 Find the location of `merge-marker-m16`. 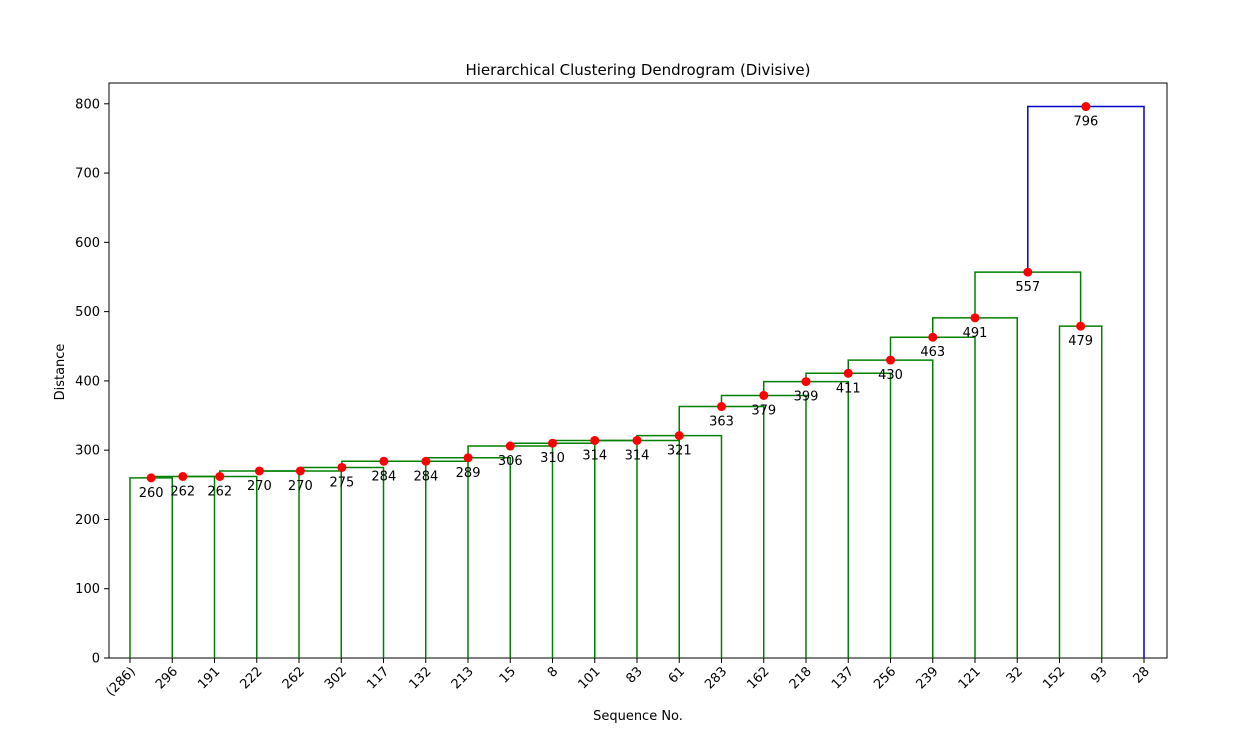

merge-marker-m16 is located at coordinates (764, 395).